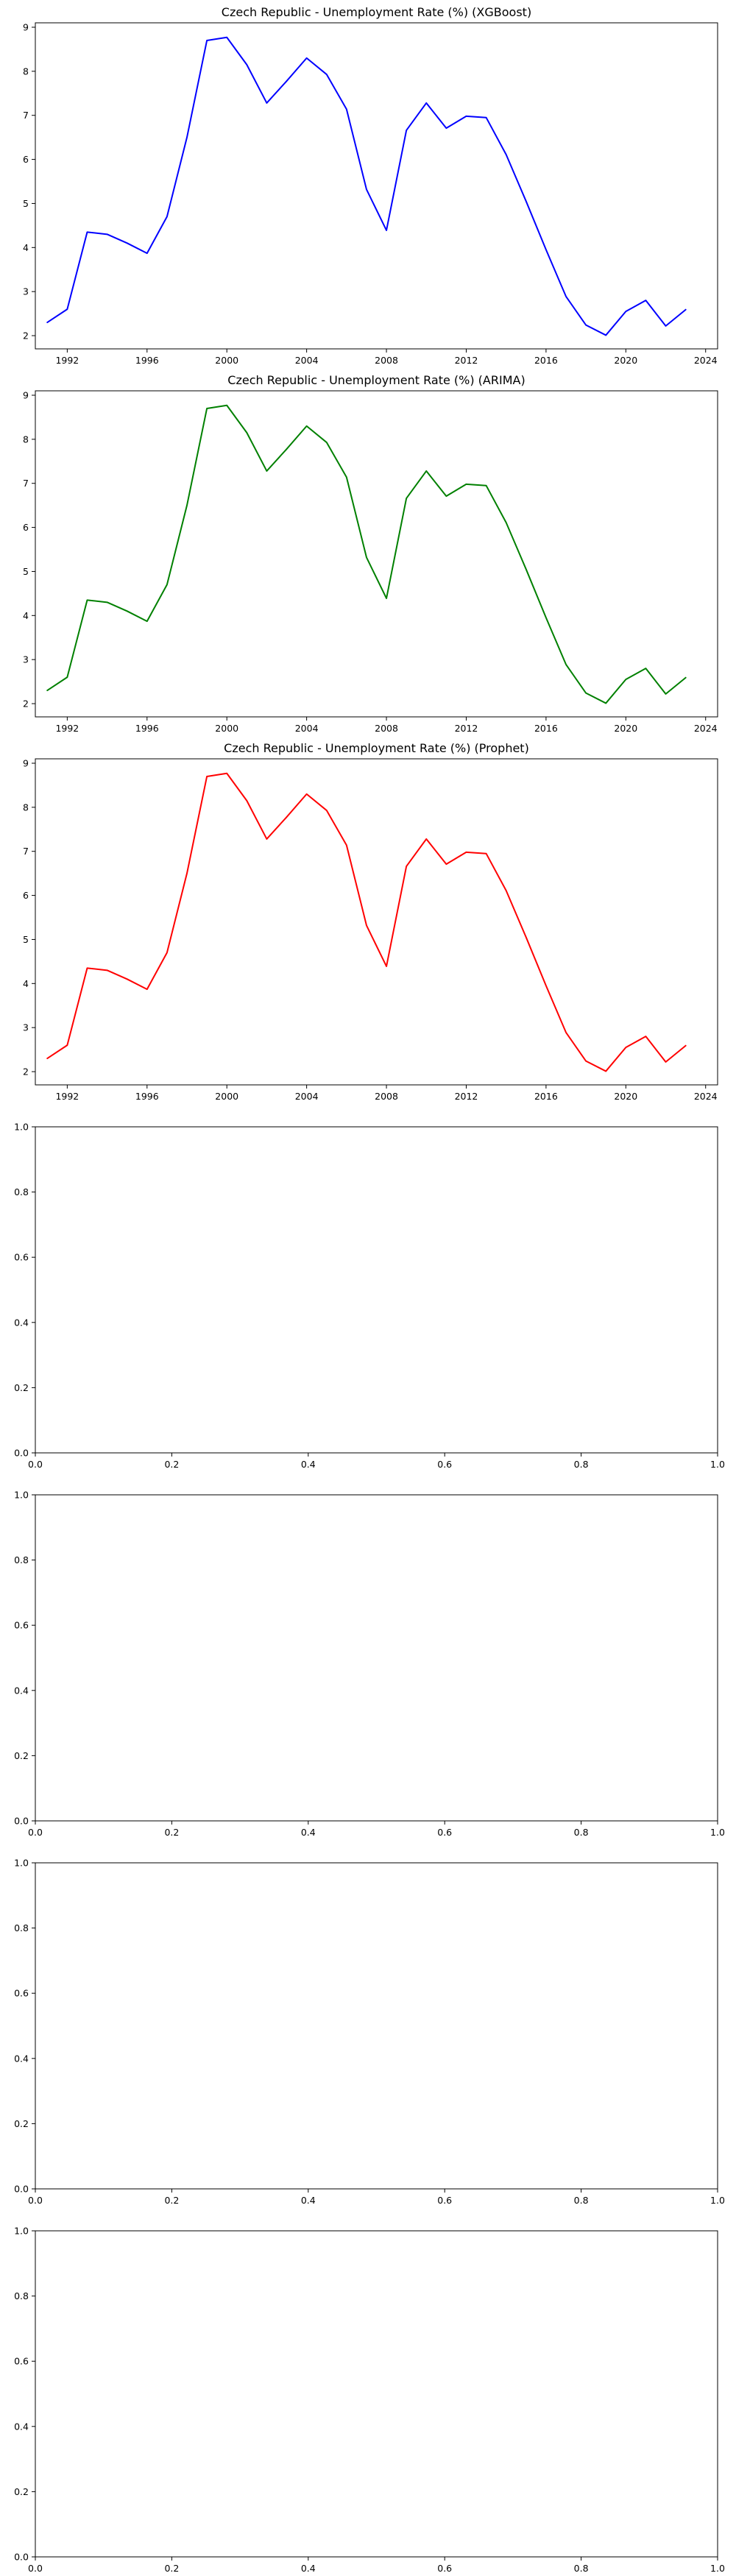 The width and height of the screenshot is (736, 2576). I want to click on chart-panel-6: 0.0 0.2 0.4 0.6 0.8 1.0 0.0 0.2 0.4 0.6 0.8 1.0, so click(369, 2033).